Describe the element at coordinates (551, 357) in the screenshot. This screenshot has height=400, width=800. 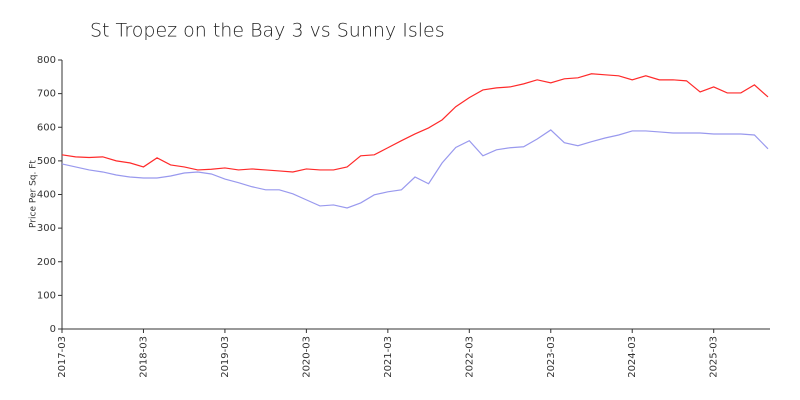
I see `x-tick-label: 2023-03` at that location.